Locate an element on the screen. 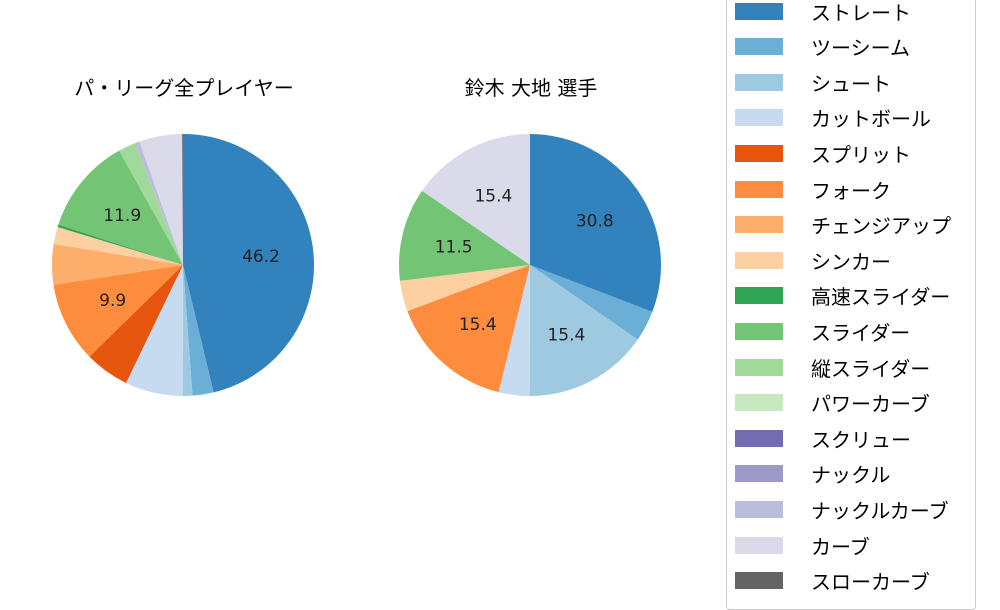 Image resolution: width=1000 pixels, height=610 pixels. legend-label: チェンジアップ is located at coordinates (881, 226).